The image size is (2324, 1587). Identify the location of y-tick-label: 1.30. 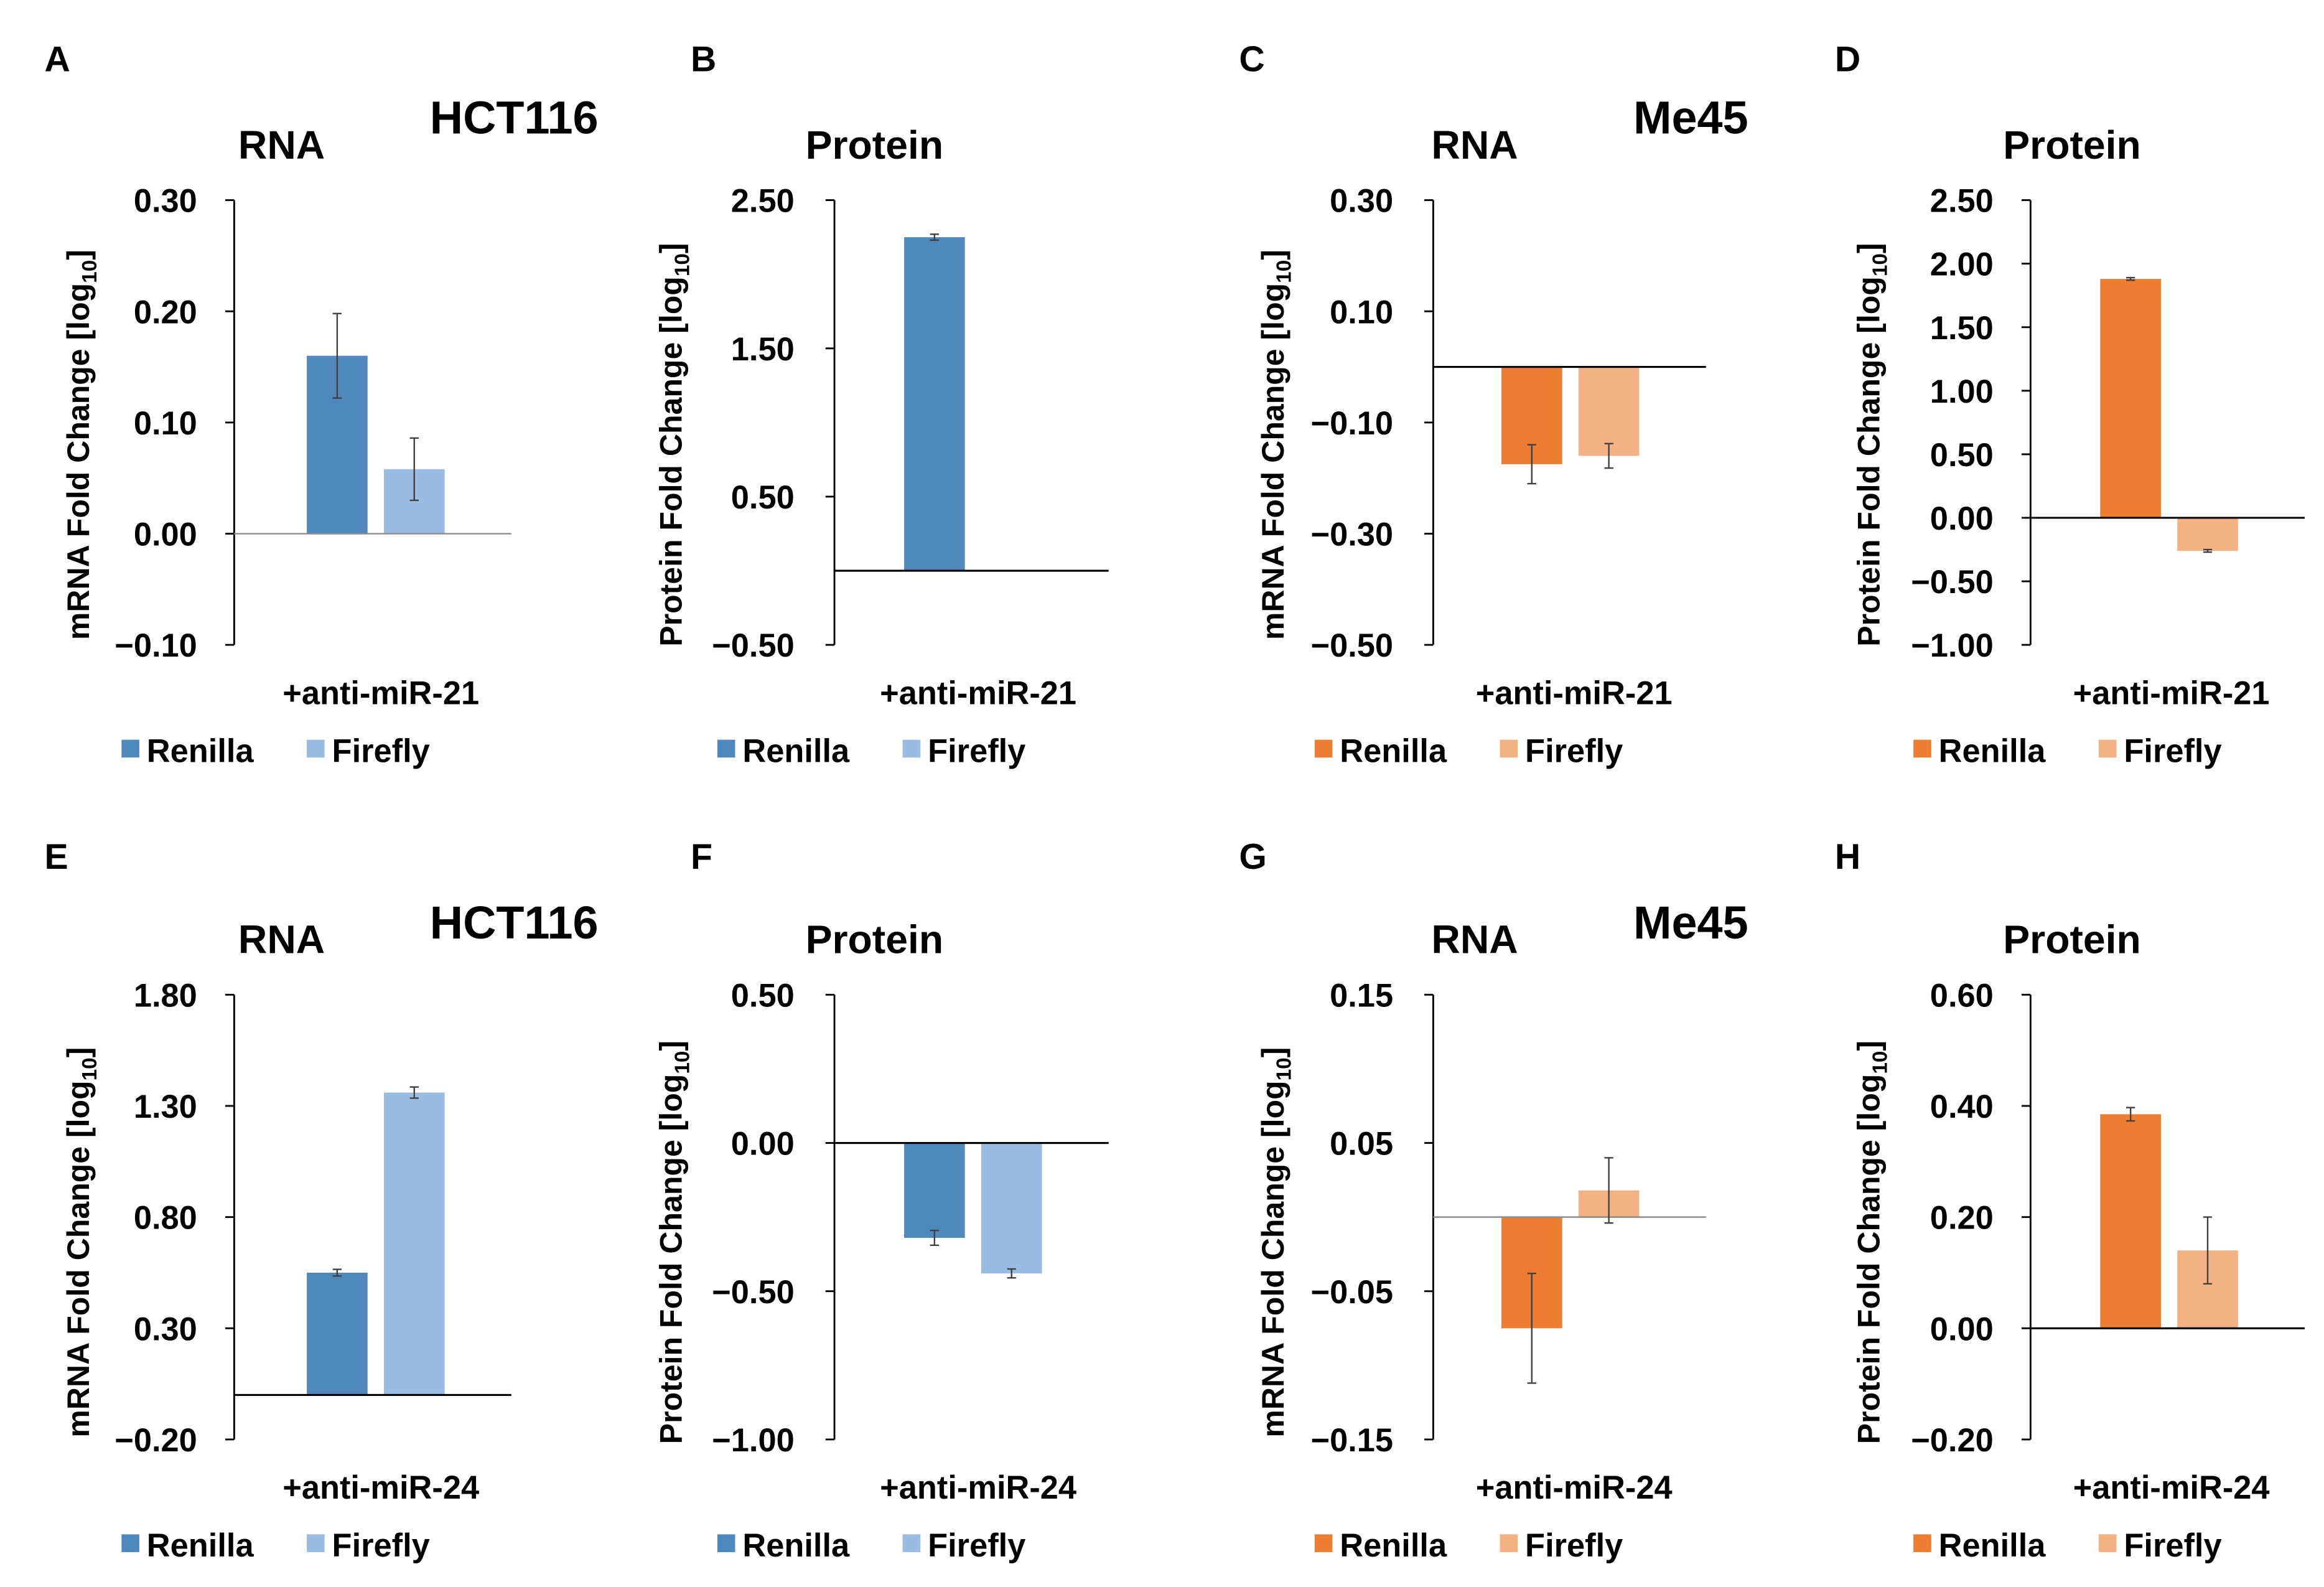
(166, 1107).